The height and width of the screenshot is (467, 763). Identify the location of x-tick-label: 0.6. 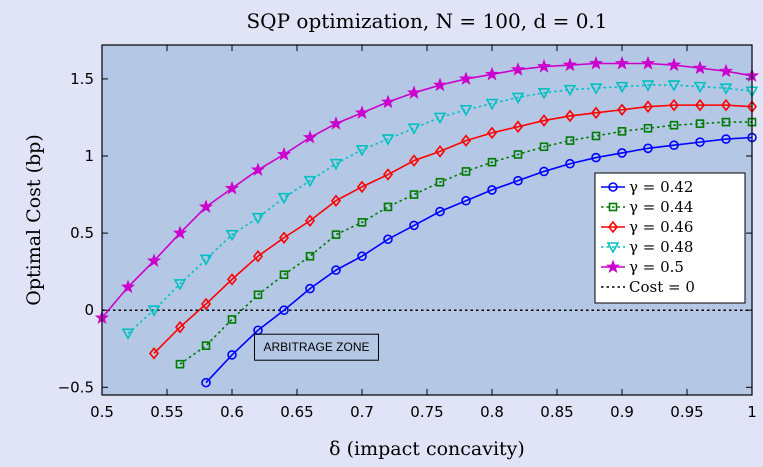
(232, 412).